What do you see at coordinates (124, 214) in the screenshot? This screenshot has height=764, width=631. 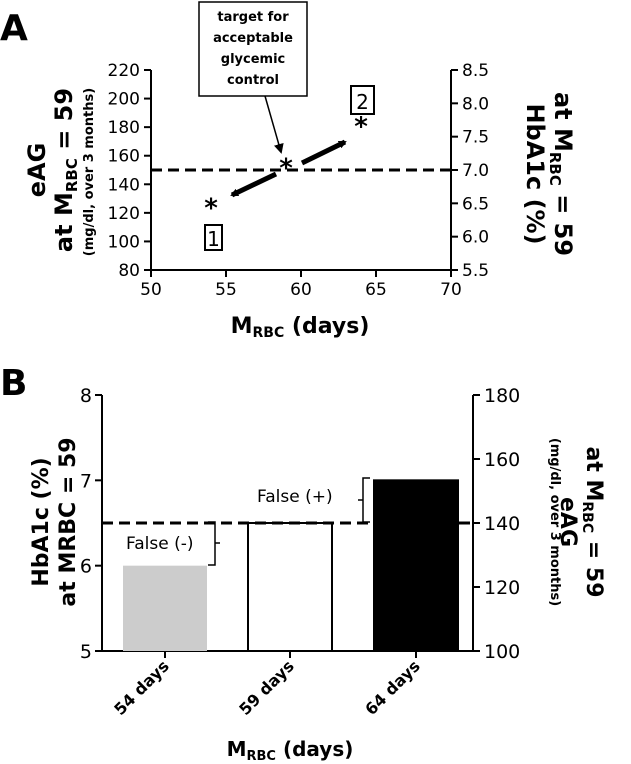 I see `panel-a-ytick-label: 120` at bounding box center [124, 214].